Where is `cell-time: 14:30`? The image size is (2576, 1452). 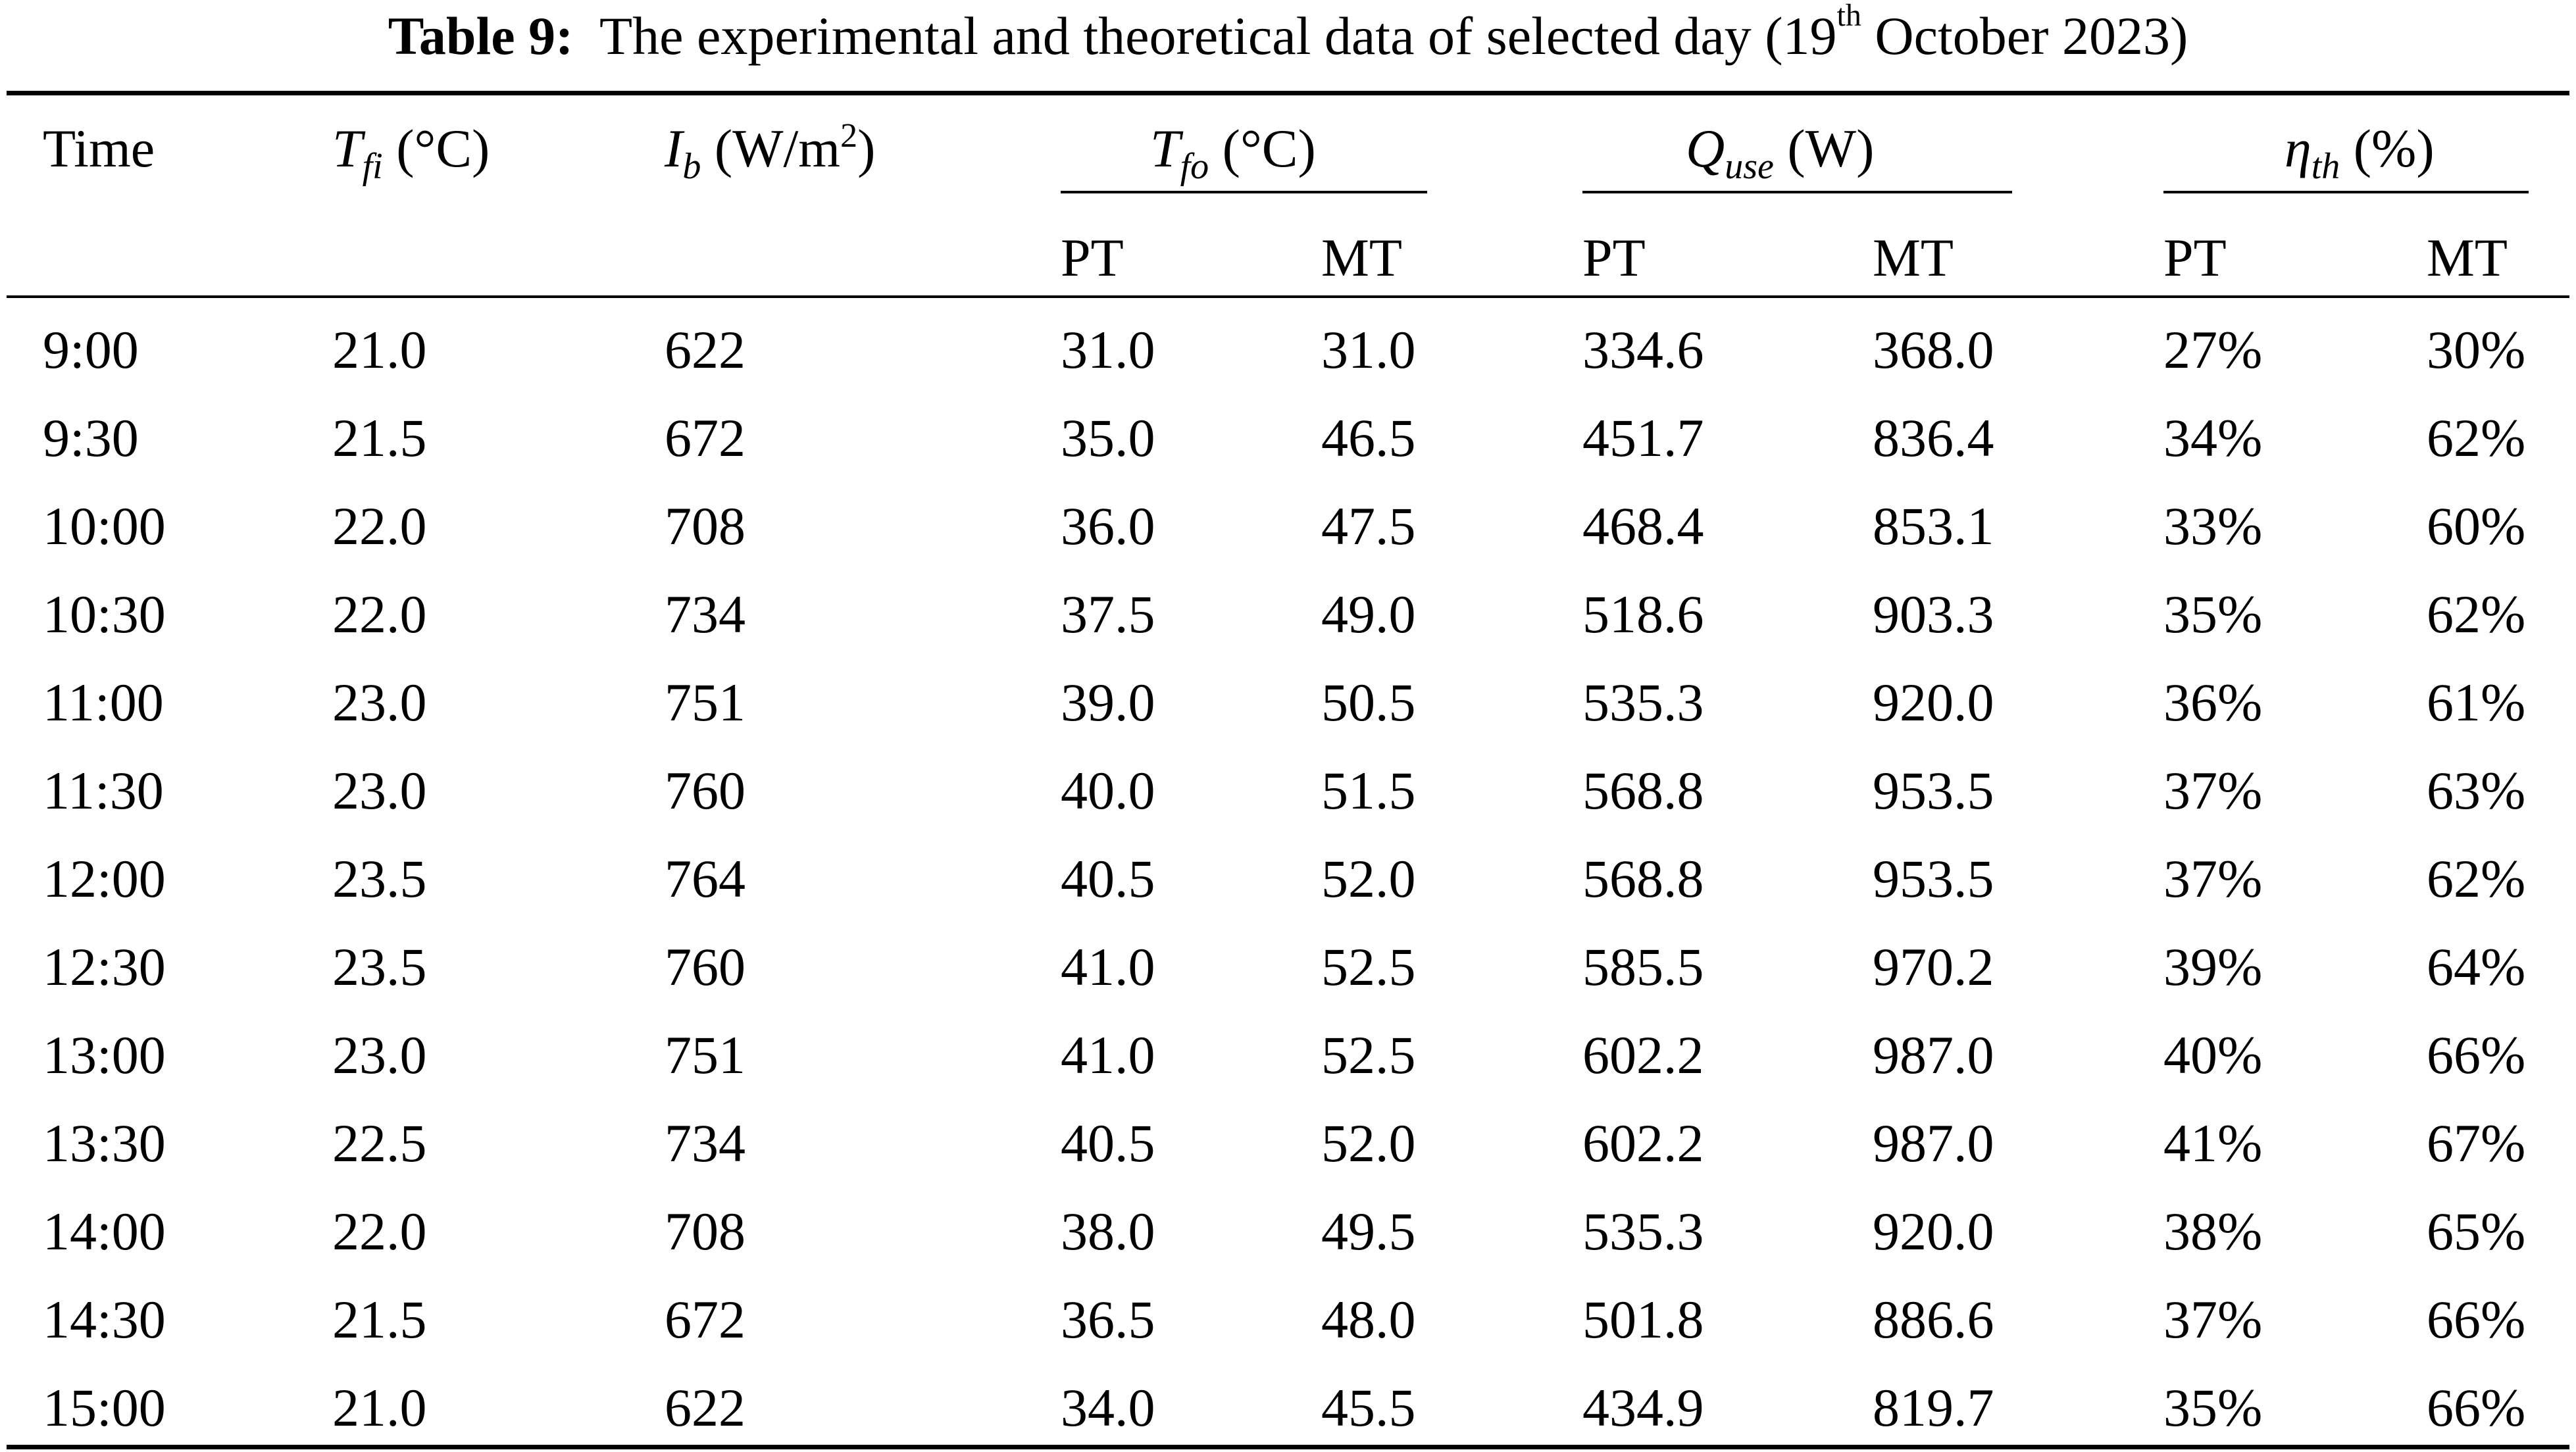
cell-time: 14:30 is located at coordinates (104, 1319).